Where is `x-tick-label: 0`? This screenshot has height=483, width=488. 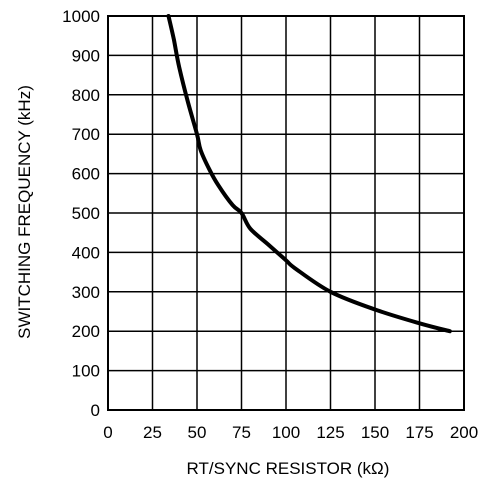 x-tick-label: 0 is located at coordinates (107, 432).